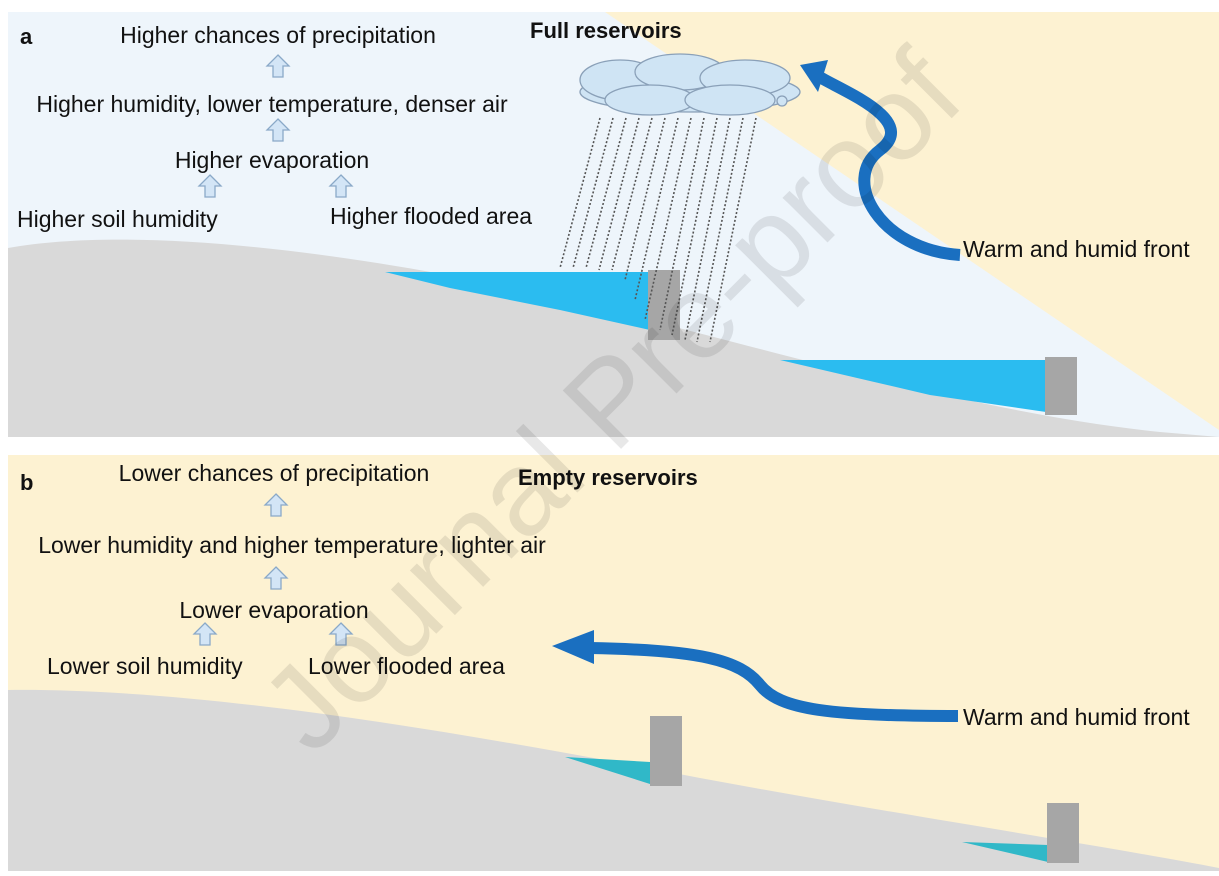  I want to click on panel-label: b, so click(26, 482).